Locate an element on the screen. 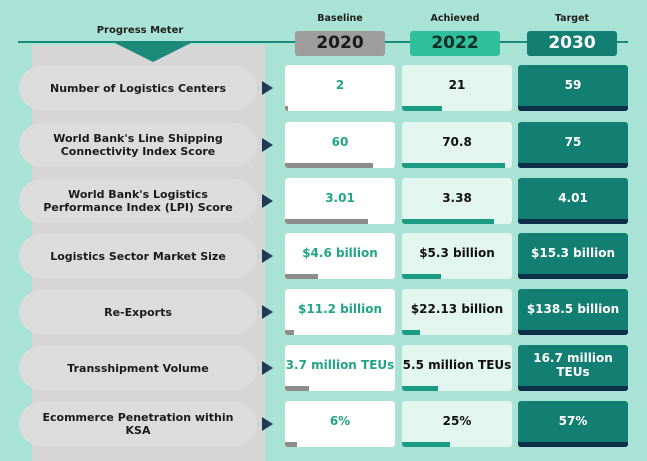 The image size is (647, 461). target-value-cell: 16.7 million TEUs is located at coordinates (573, 368).